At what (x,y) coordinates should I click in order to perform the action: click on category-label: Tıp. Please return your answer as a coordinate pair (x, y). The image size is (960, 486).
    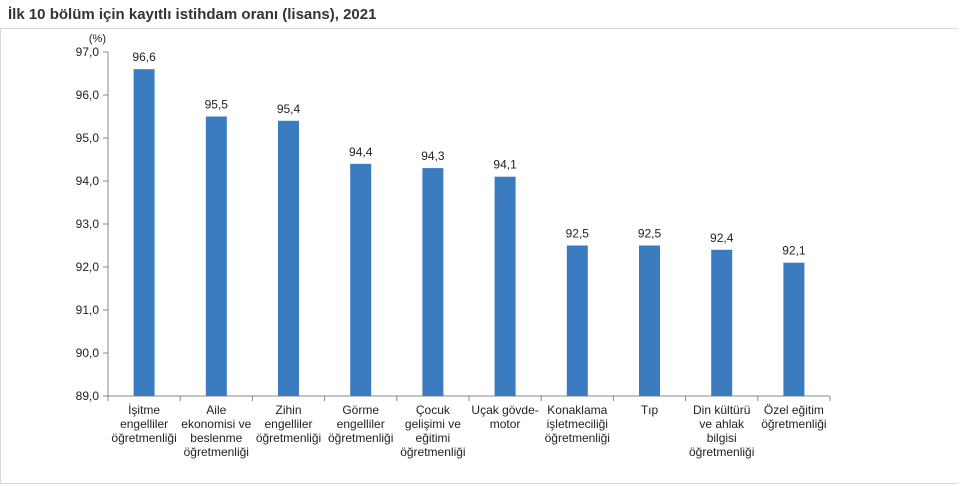
    Looking at the image, I should click on (650, 410).